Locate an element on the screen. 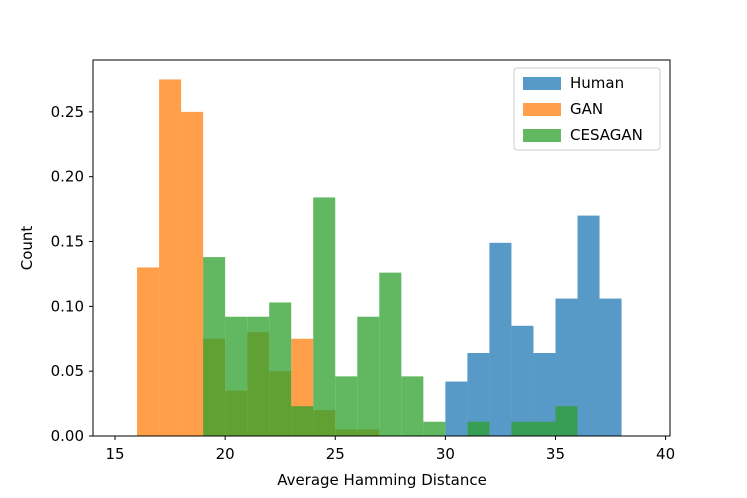 The height and width of the screenshot is (498, 747). legend-label-gan: GAN is located at coordinates (586, 109).